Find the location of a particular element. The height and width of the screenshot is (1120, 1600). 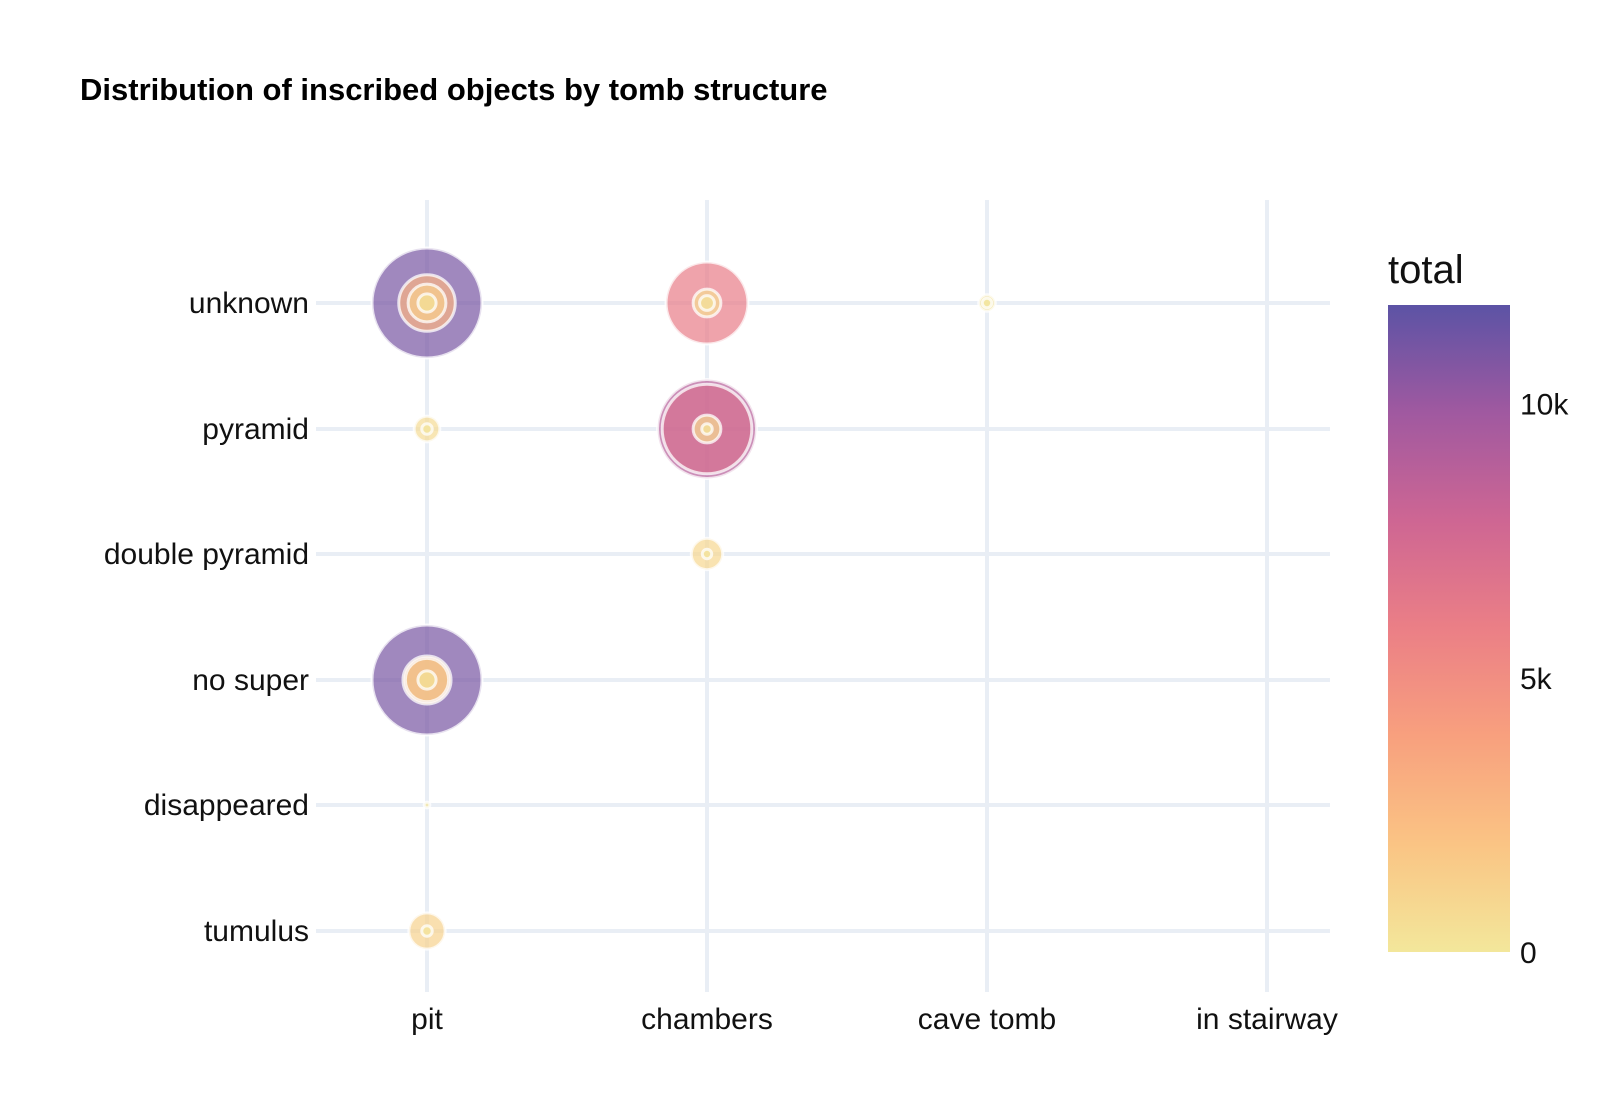

colorbar-legend: total 0 5k 10k is located at coordinates (1478, 609).